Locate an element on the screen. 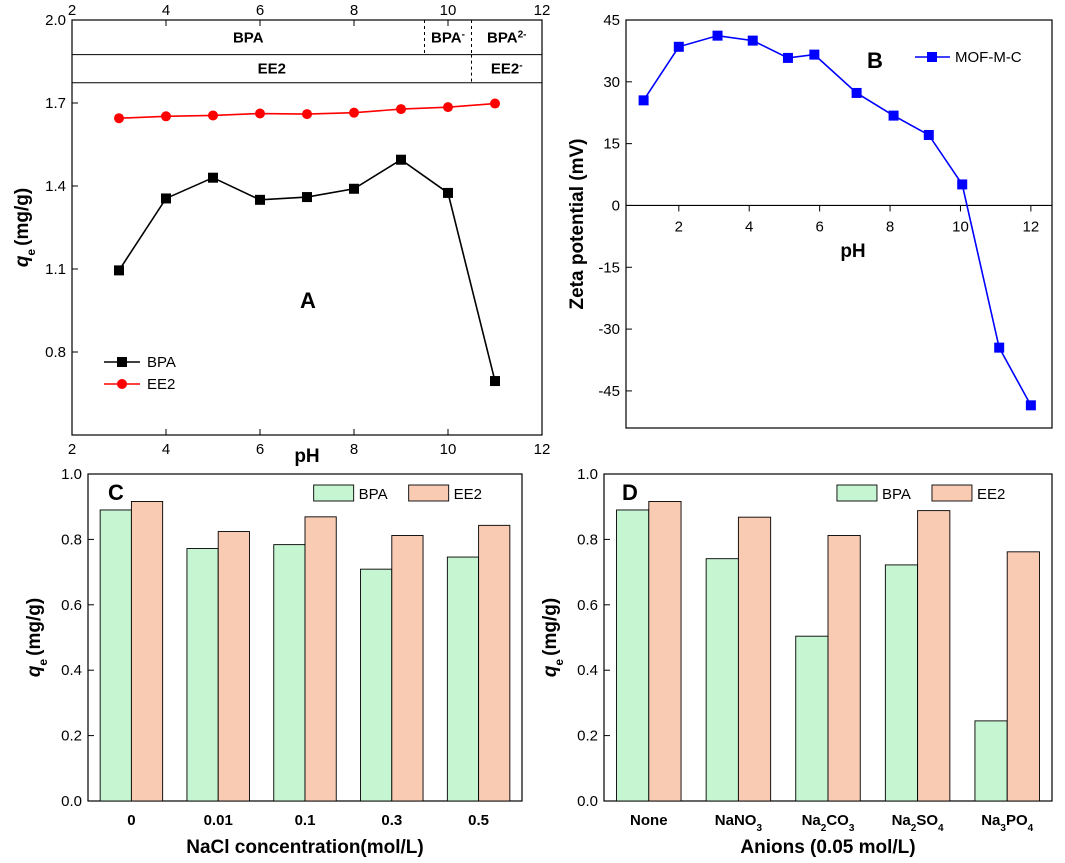 This screenshot has width=1065, height=863. legend-label: MOF-M-C is located at coordinates (988, 57).